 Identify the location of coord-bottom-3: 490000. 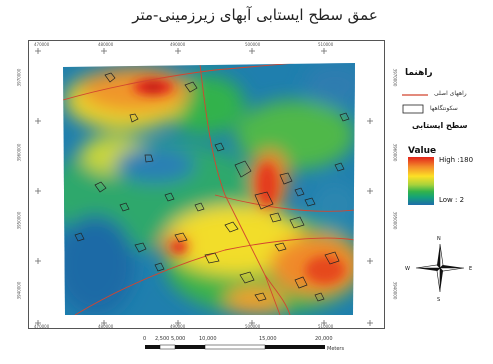
(178, 326).